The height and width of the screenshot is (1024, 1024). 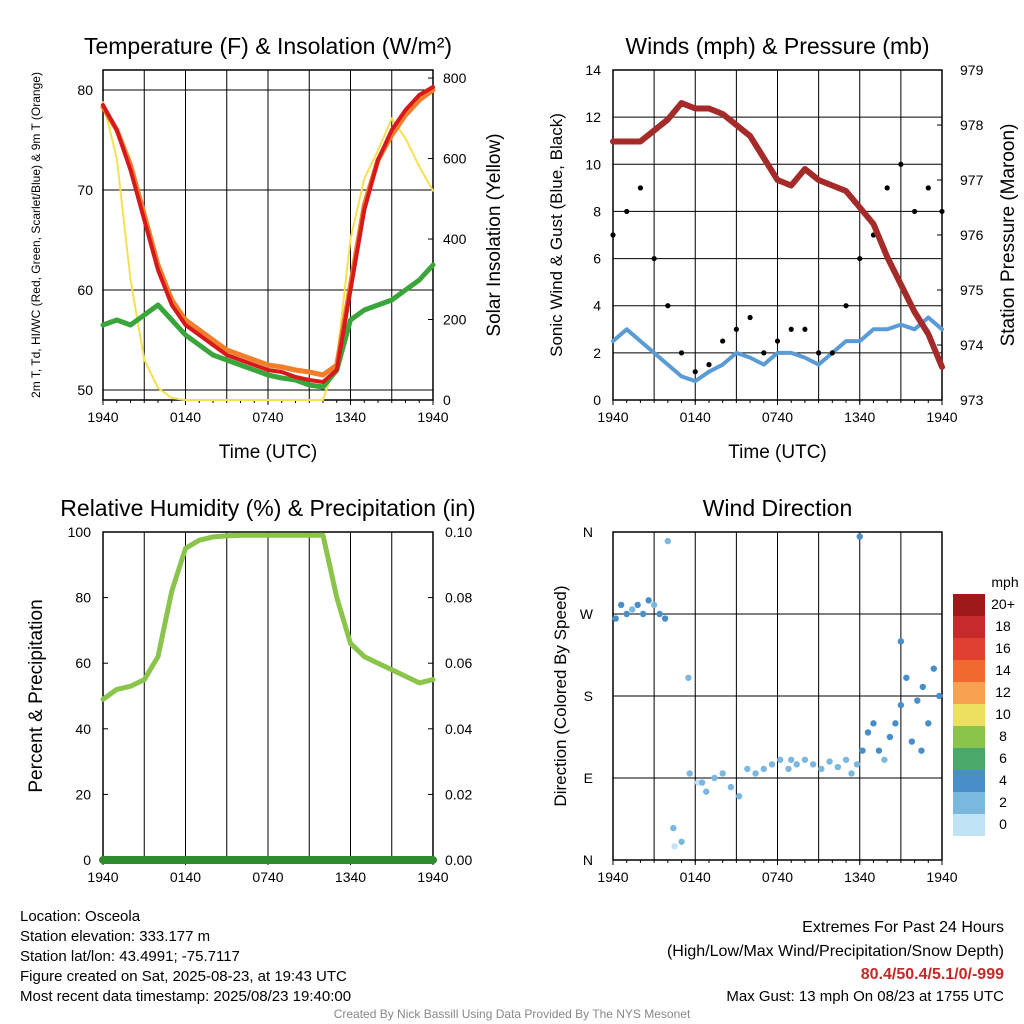 What do you see at coordinates (597, 259) in the screenshot?
I see `y-tick-label: 6` at bounding box center [597, 259].